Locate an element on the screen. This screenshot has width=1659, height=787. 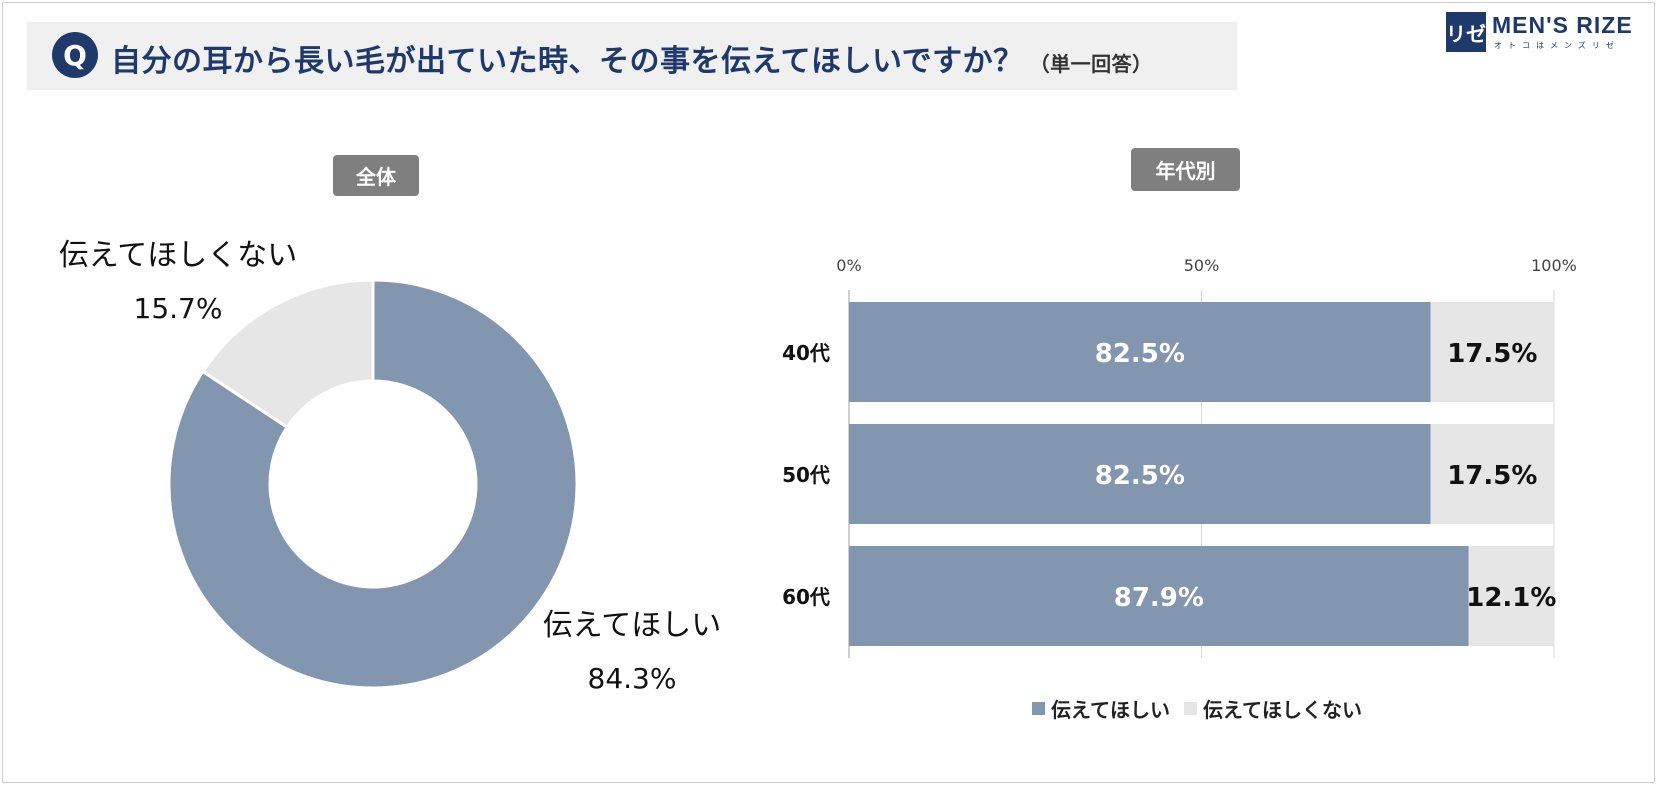
question-note: （単一回答） is located at coordinates (1091, 64).